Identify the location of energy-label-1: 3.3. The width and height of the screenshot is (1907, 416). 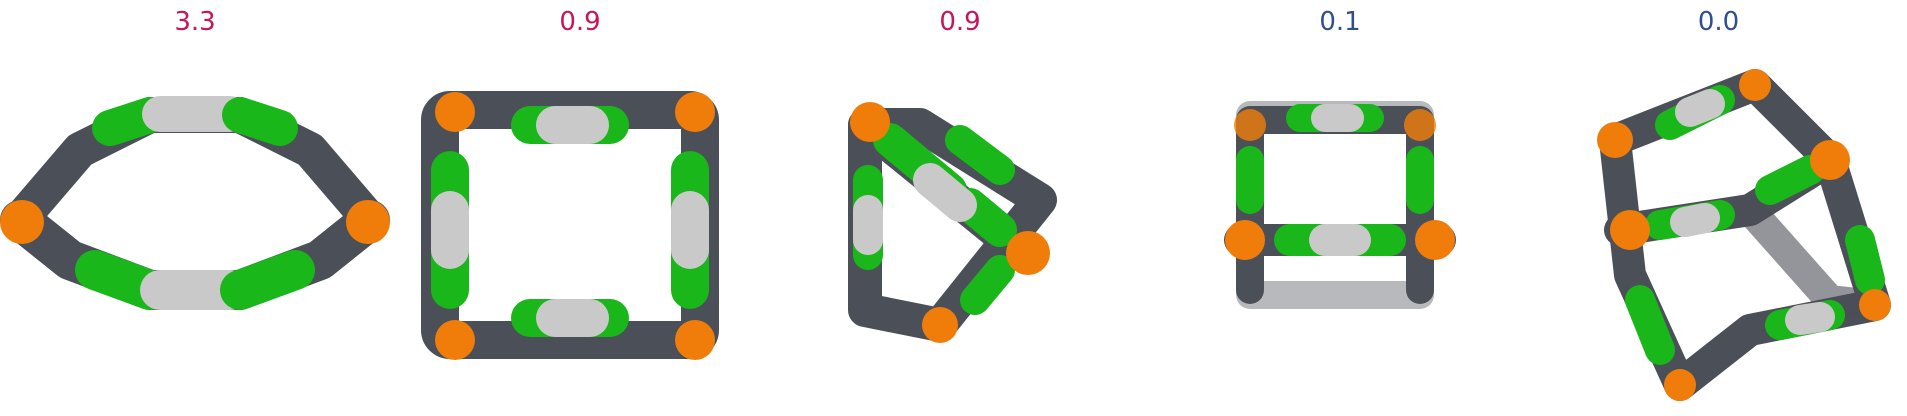
(195, 22).